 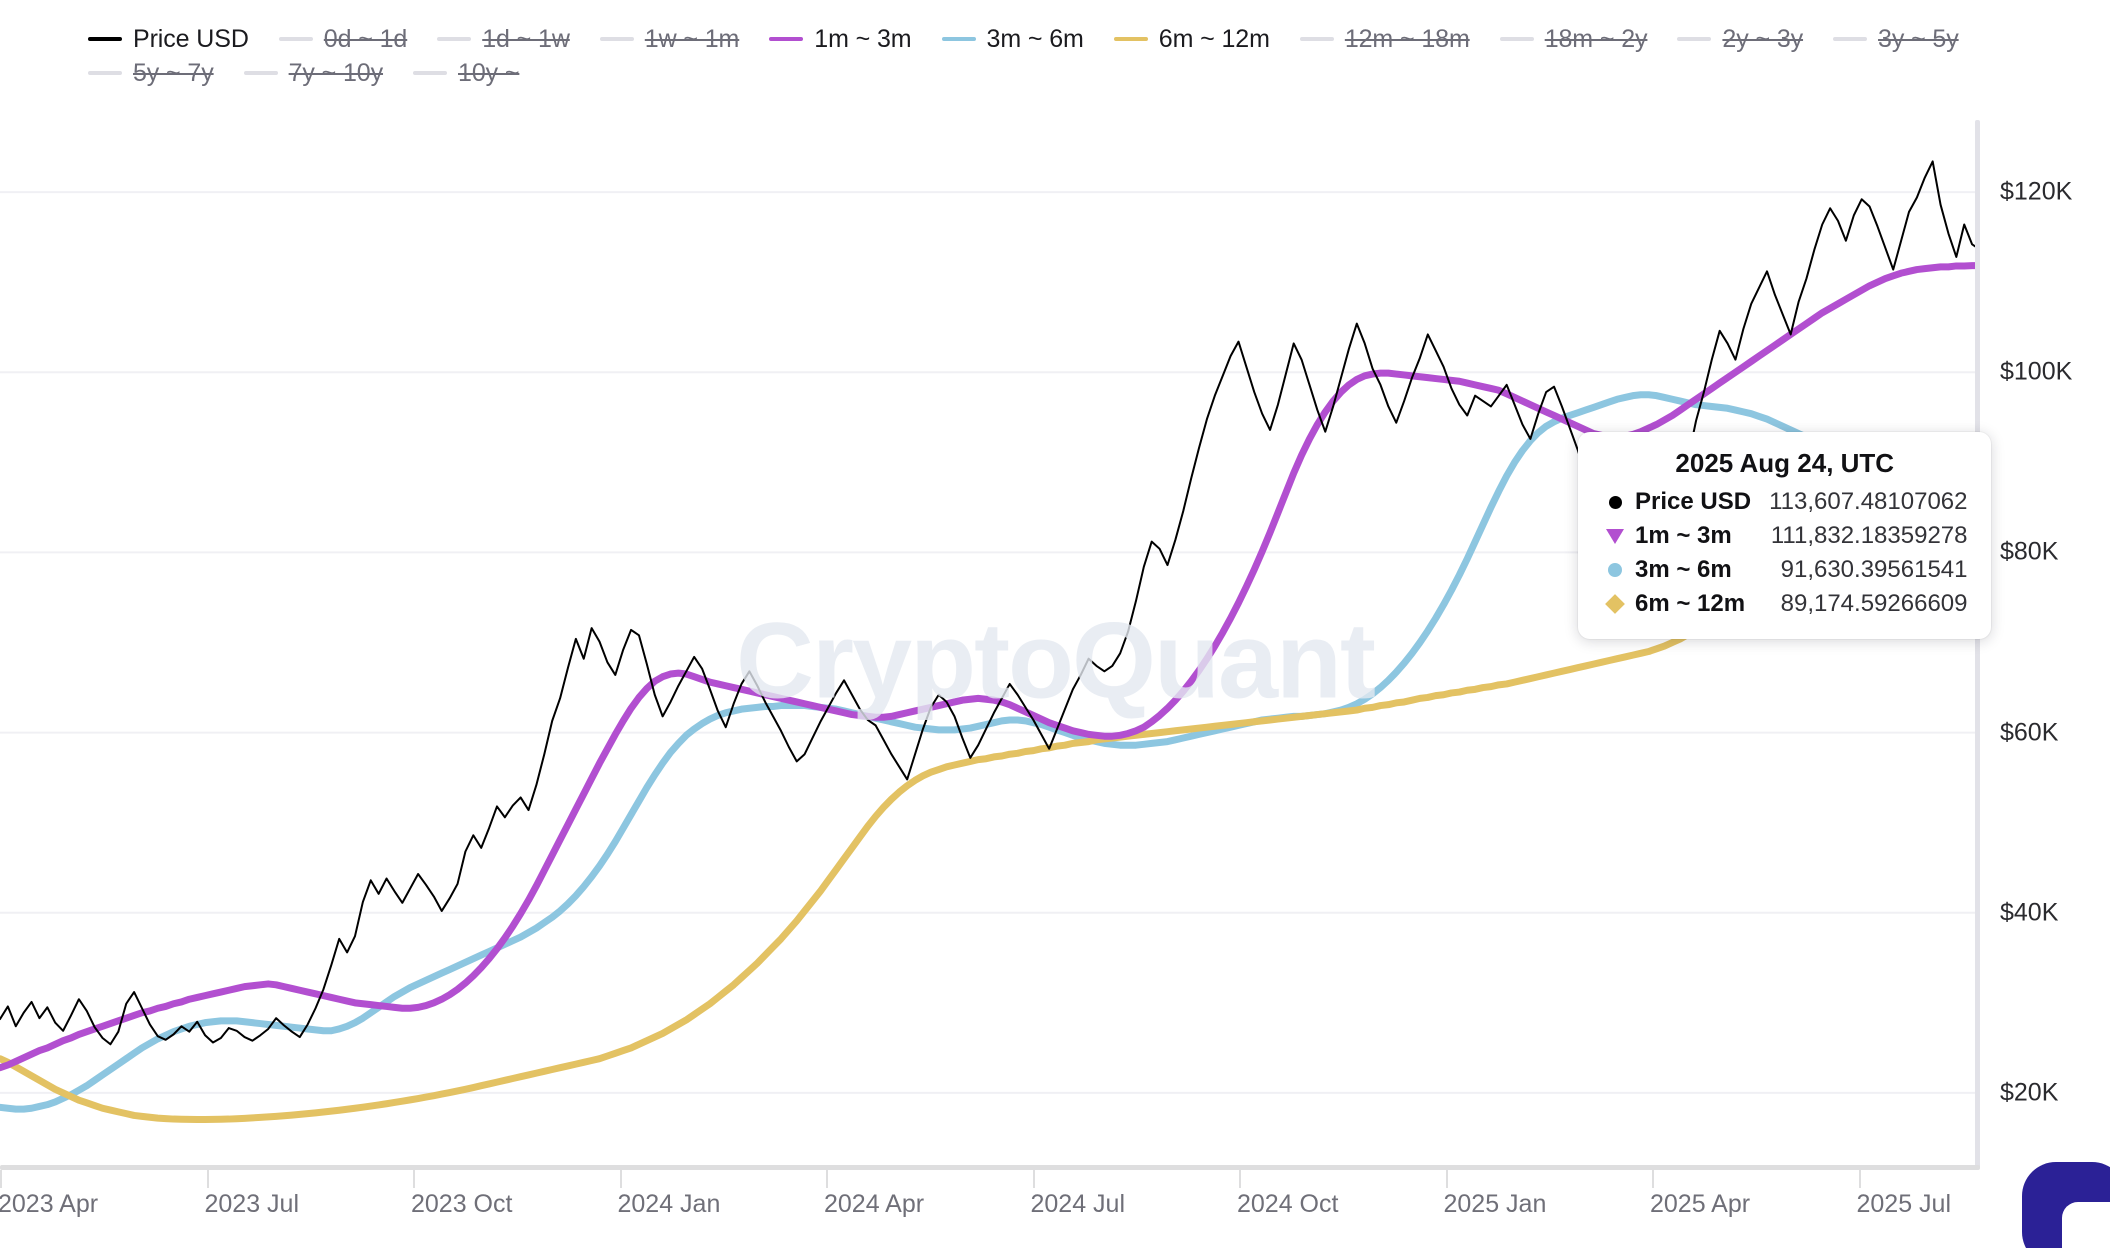 I want to click on tooltip-series-name: 6m ~ 12m, so click(x=1690, y=603).